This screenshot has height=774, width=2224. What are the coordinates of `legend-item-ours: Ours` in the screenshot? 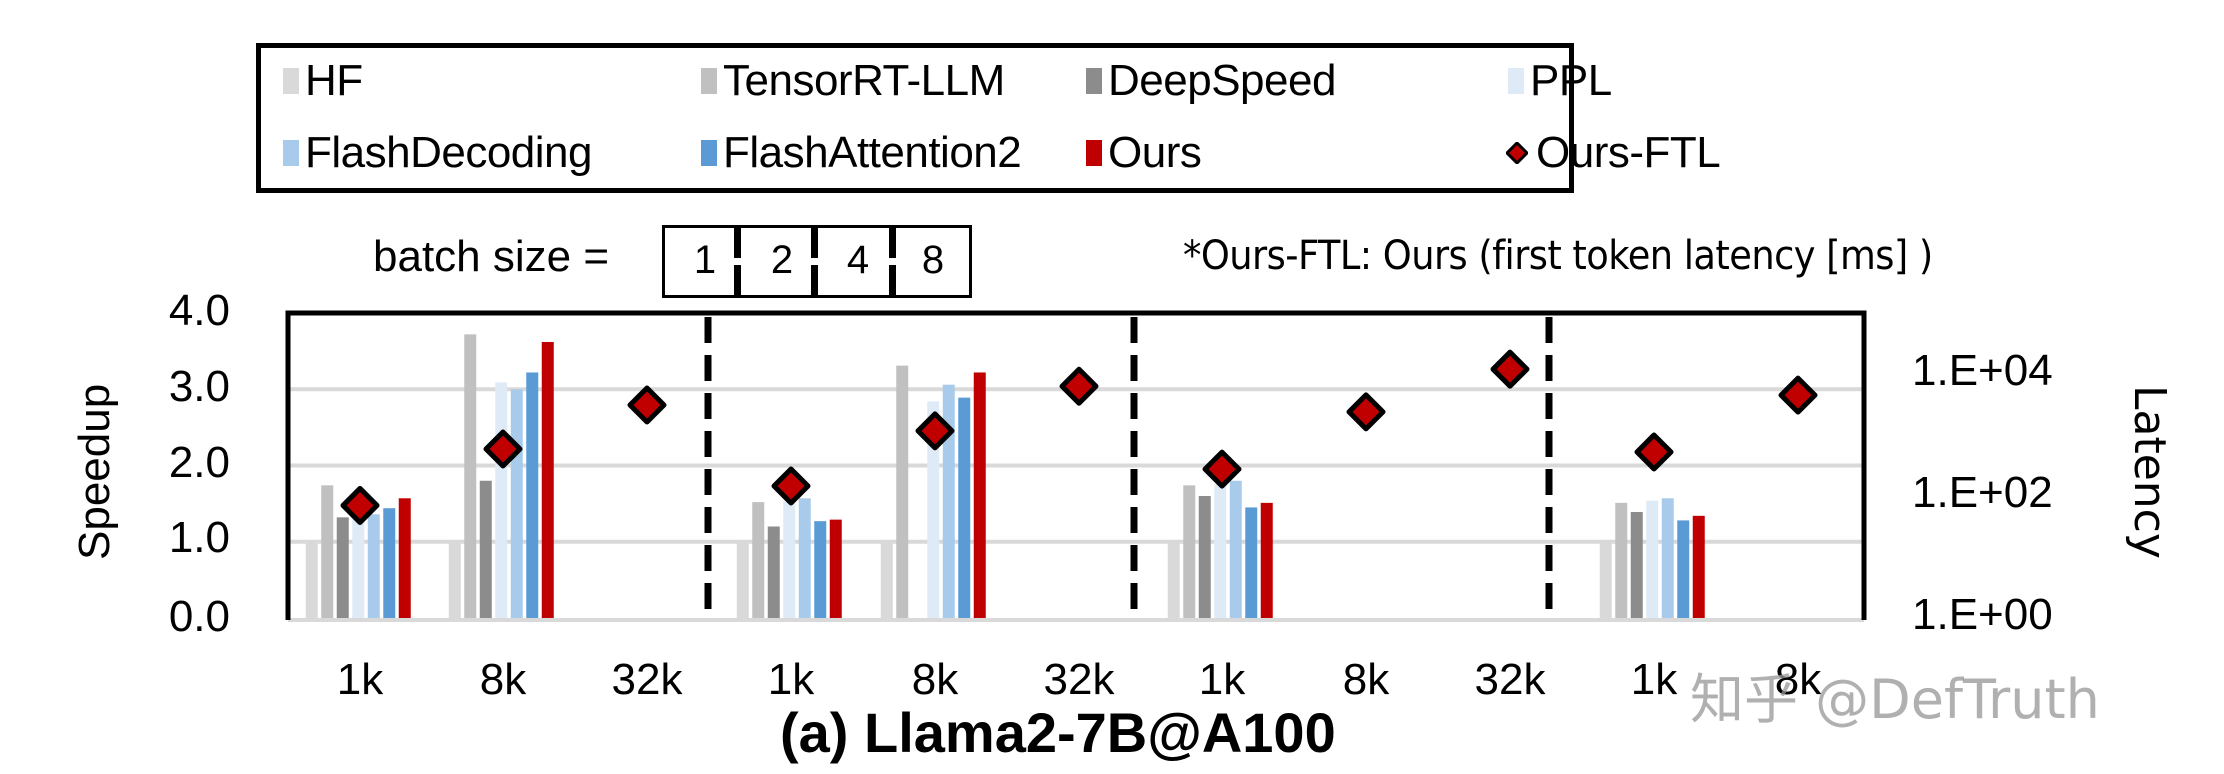 It's located at (1144, 153).